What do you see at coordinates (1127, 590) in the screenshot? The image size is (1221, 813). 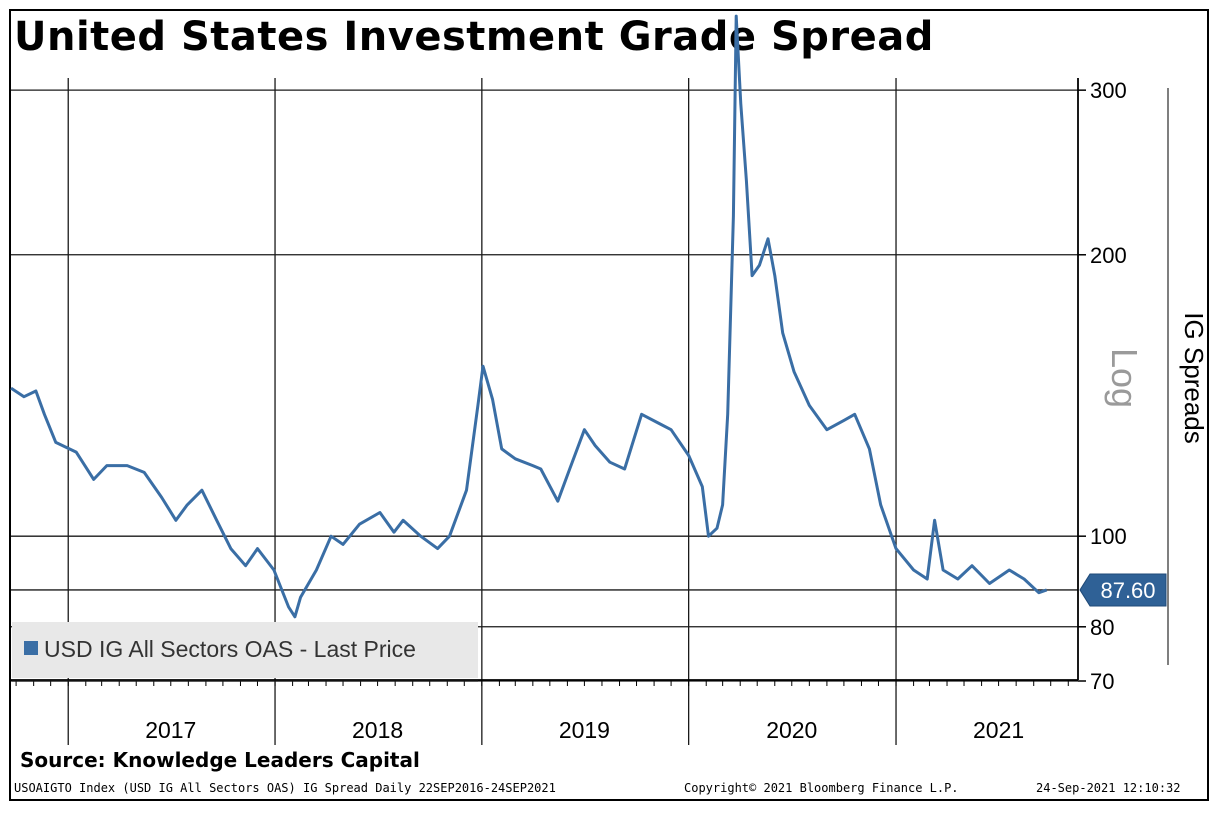 I see `last-value-label: 87.60` at bounding box center [1127, 590].